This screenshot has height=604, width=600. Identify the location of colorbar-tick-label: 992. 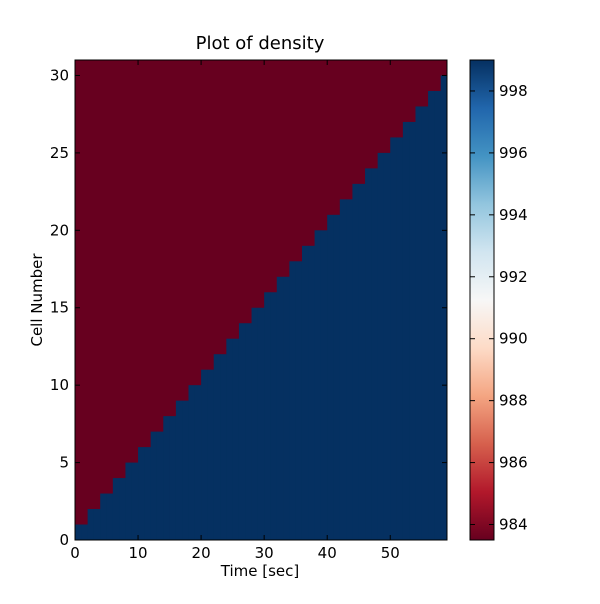
(513, 277).